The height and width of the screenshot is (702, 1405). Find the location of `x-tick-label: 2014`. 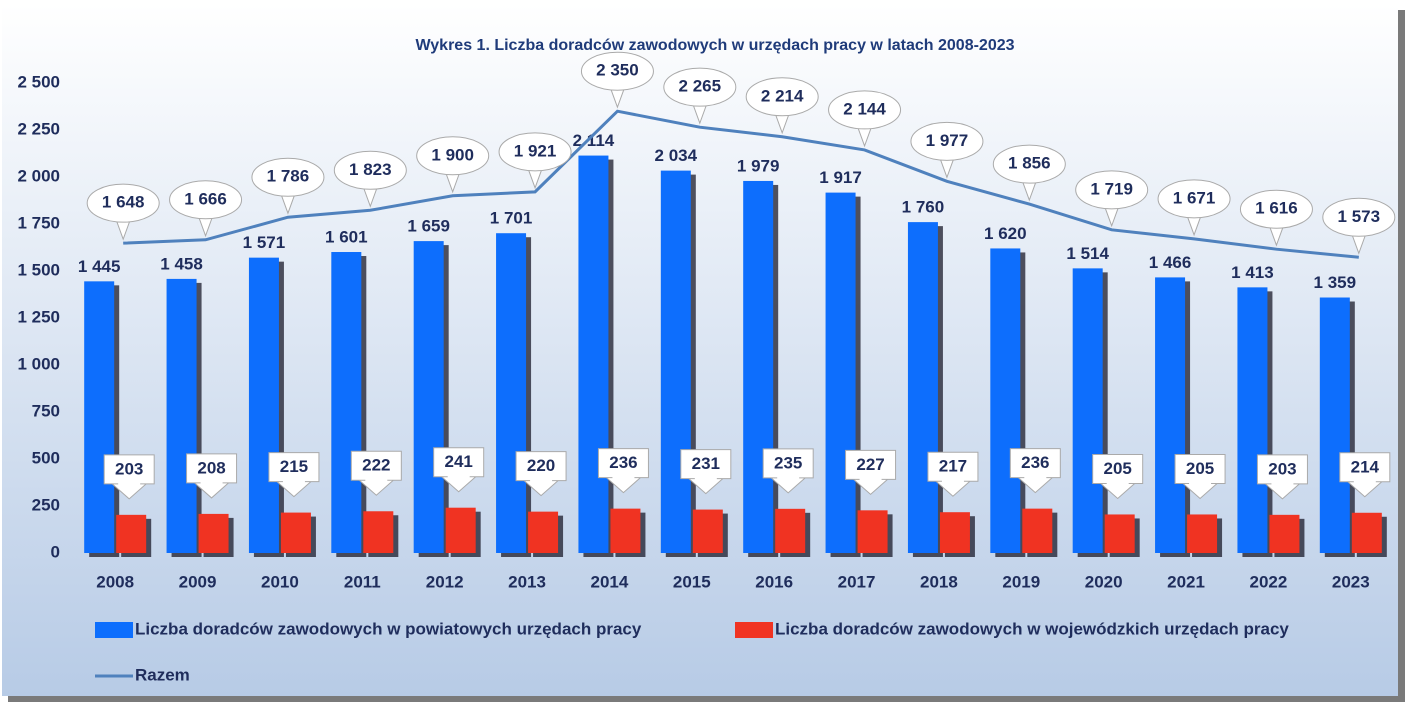

x-tick-label: 2014 is located at coordinates (610, 581).